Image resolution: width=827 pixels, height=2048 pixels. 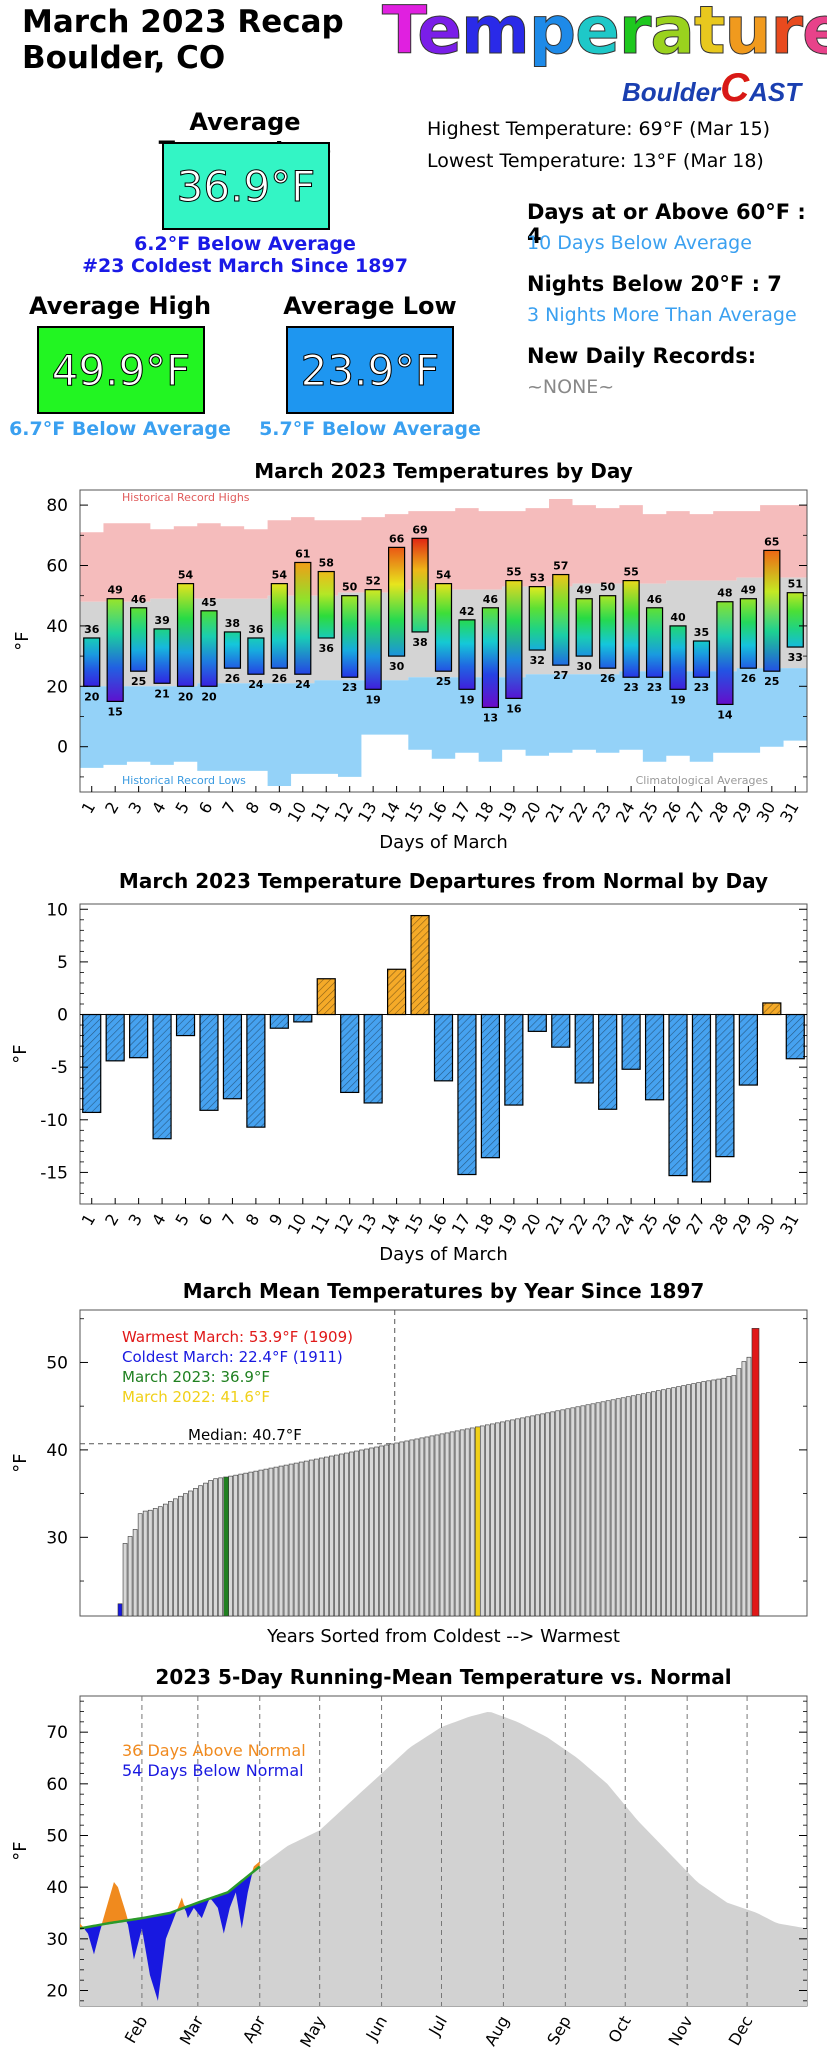 What do you see at coordinates (735, 88) in the screenshot?
I see `logo-c-icon: C` at bounding box center [735, 88].